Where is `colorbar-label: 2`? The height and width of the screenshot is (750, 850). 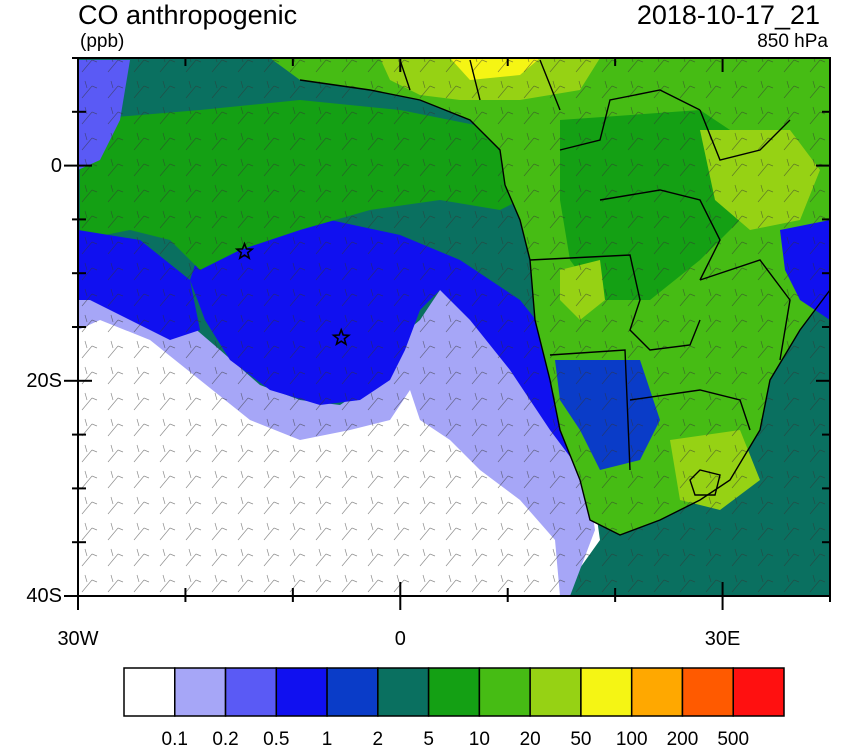 colorbar-label: 2 is located at coordinates (378, 739).